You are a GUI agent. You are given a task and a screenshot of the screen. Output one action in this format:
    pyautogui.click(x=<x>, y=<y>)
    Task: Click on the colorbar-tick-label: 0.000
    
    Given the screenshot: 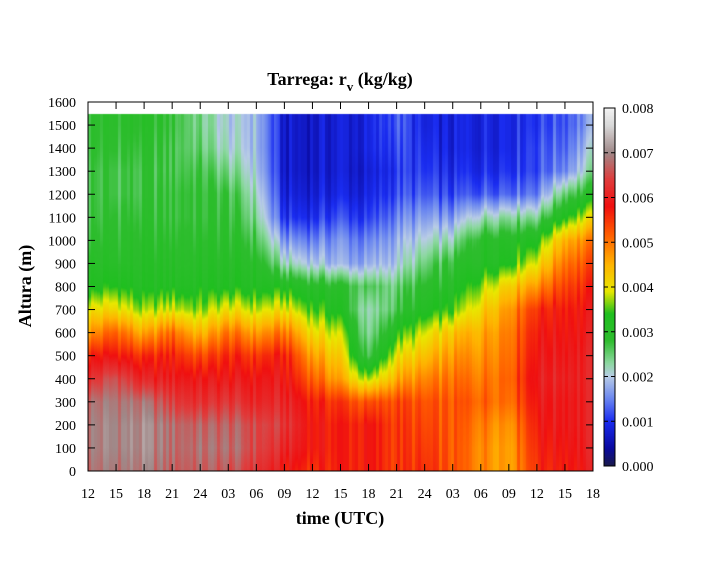 What is the action you would take?
    pyautogui.click(x=638, y=467)
    